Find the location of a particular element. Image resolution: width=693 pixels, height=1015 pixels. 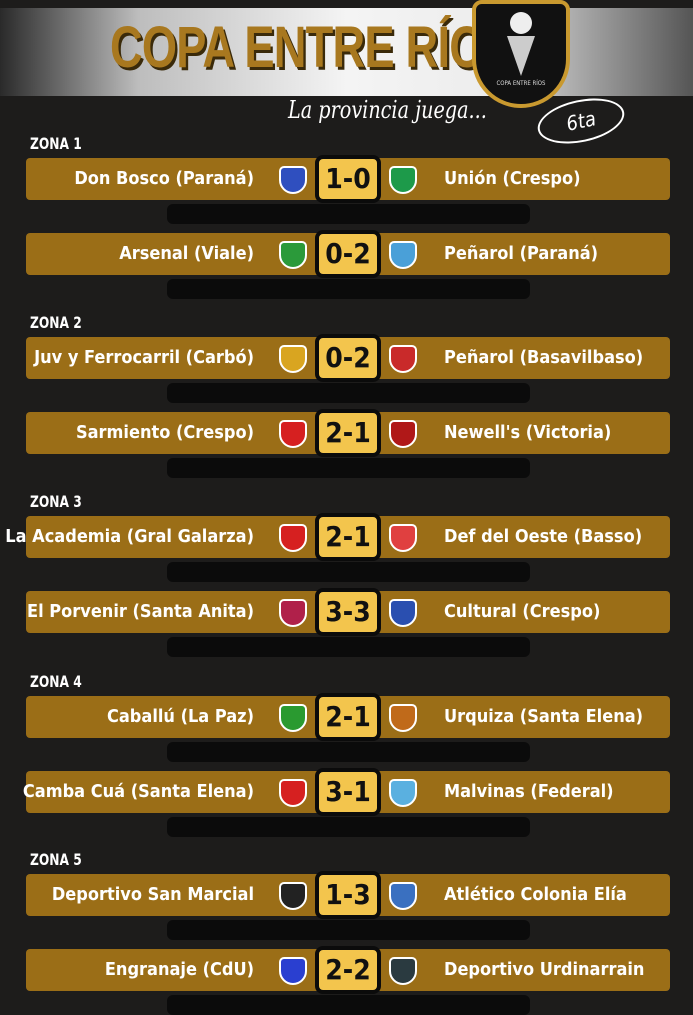

home-team: Caballú (La Paz) is located at coordinates (180, 716).